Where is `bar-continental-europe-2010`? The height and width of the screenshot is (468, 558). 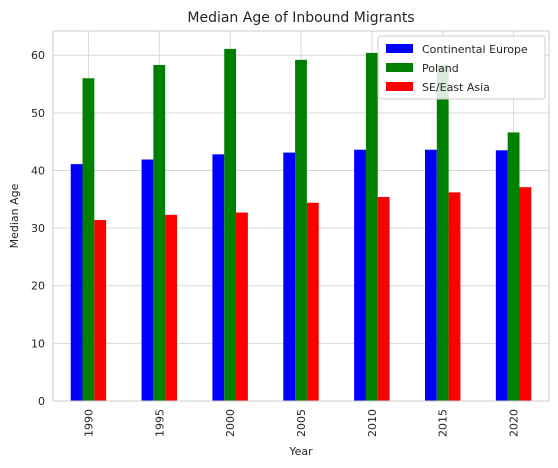 bar-continental-europe-2010 is located at coordinates (360, 275).